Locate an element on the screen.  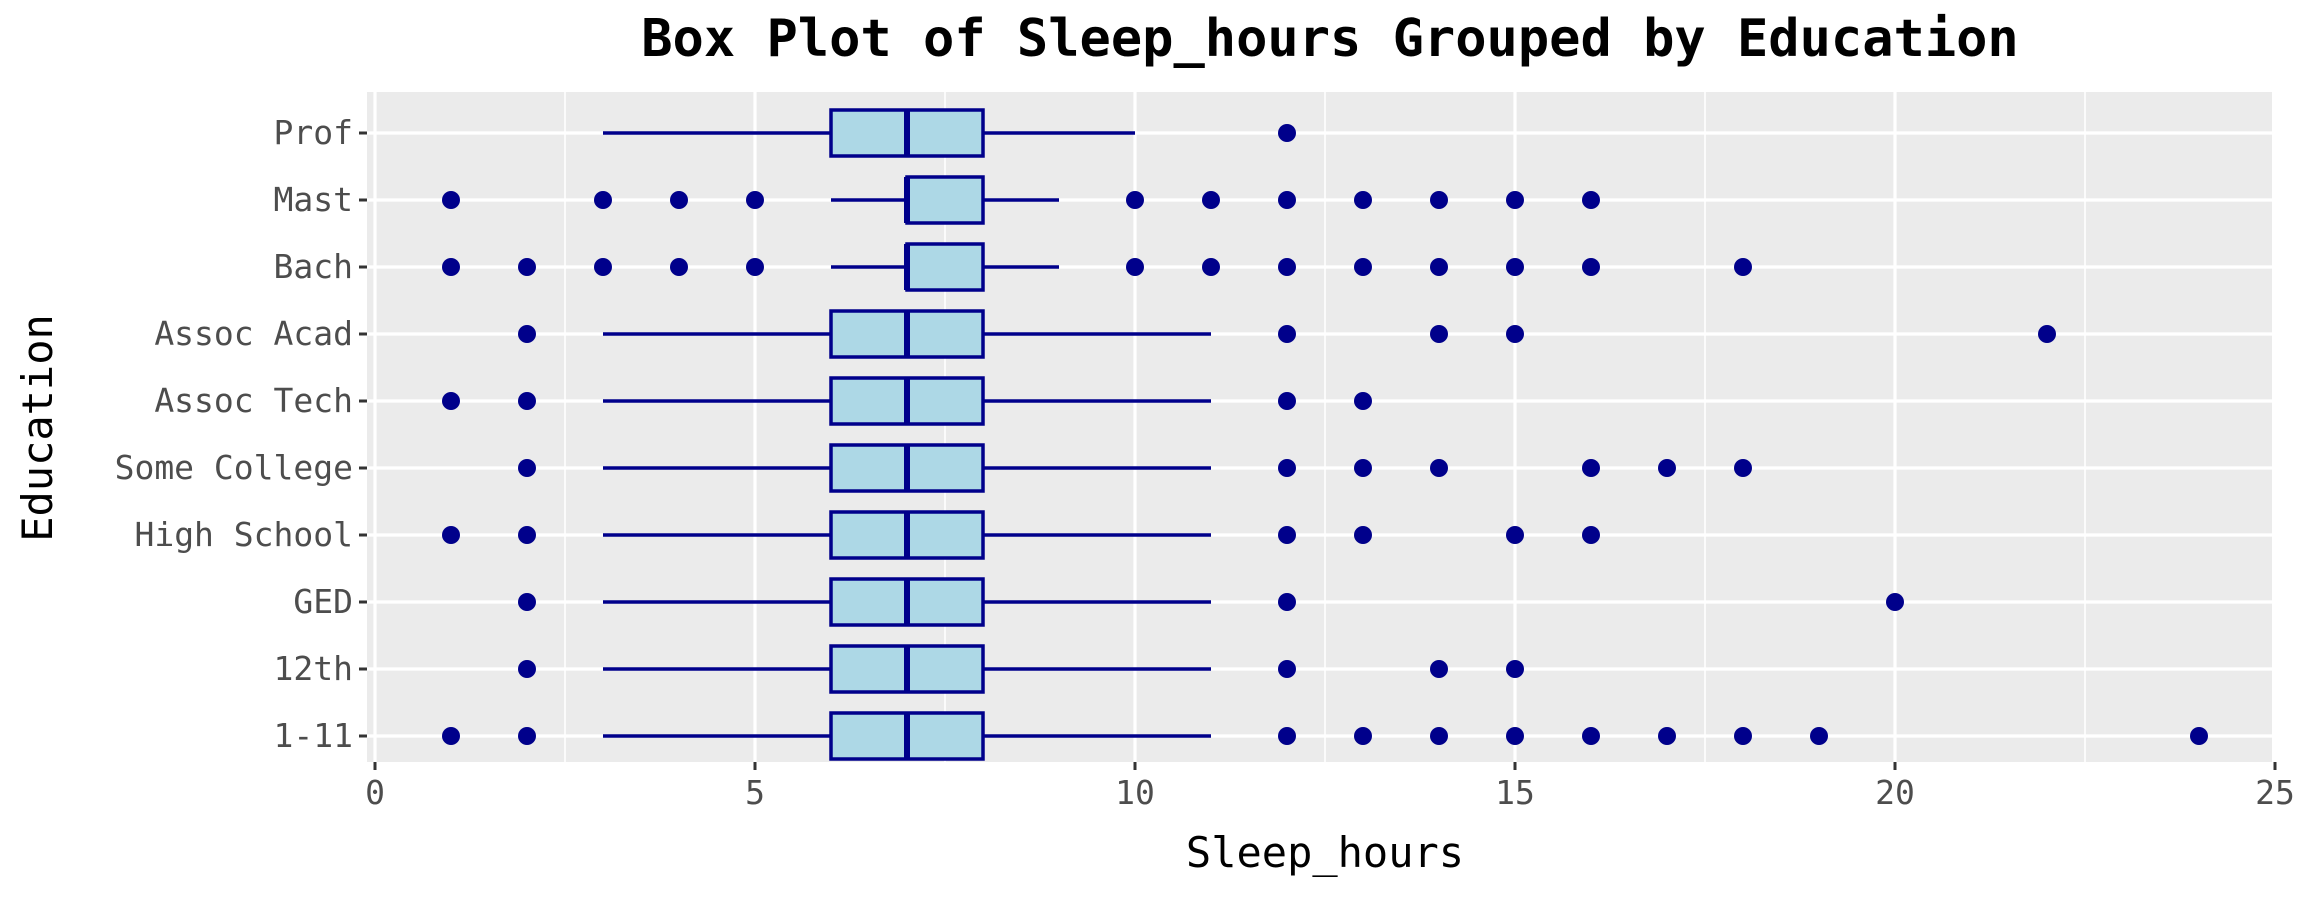
y-tick-label: 1-11 is located at coordinates (313, 735).